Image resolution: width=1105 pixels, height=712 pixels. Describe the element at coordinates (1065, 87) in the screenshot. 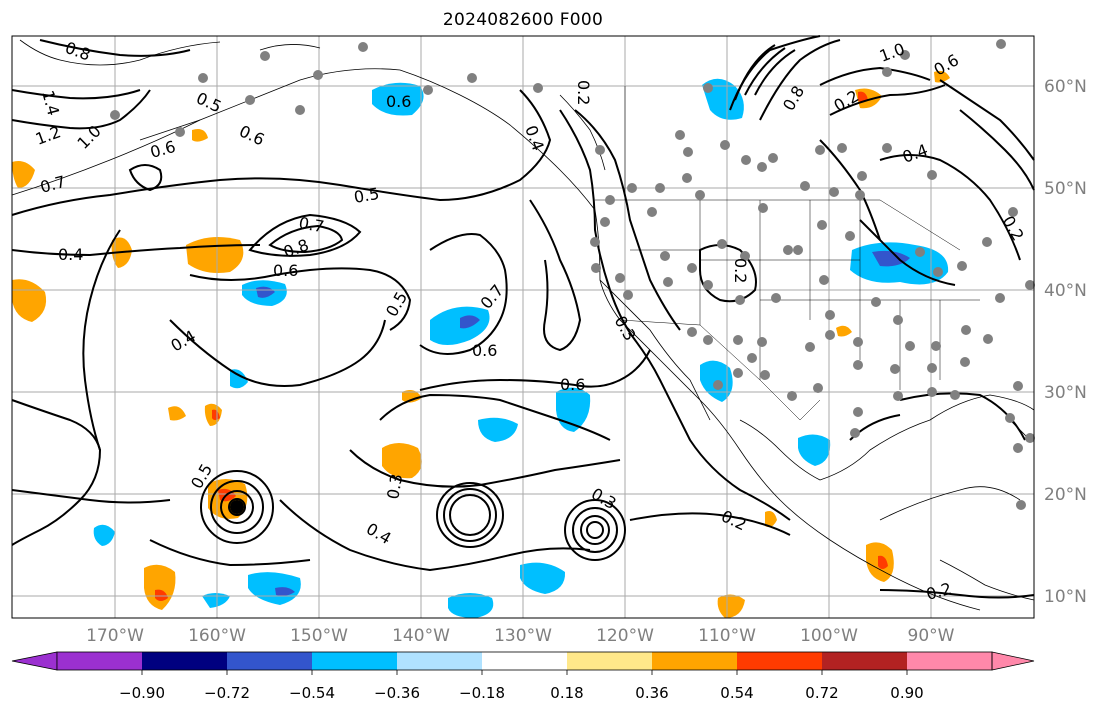

I see `latitude-label: 60°N` at that location.